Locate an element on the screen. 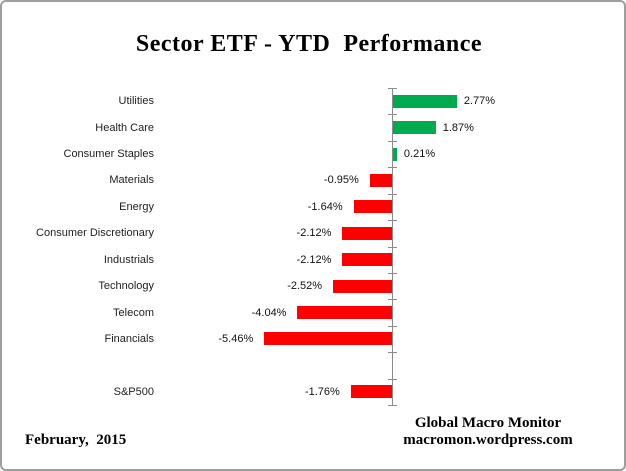 The width and height of the screenshot is (626, 471). category-label: Utilities is located at coordinates (136, 101).